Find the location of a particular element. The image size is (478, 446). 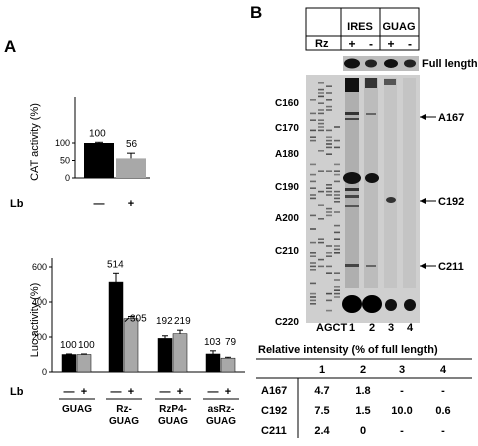

panel-a-label: A is located at coordinates (10, 46).